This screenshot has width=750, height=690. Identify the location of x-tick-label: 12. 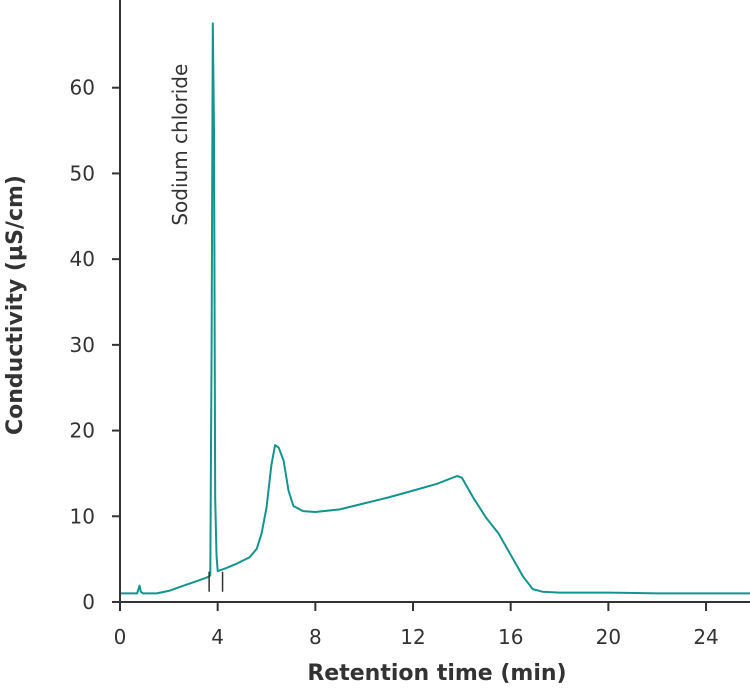
(412, 637).